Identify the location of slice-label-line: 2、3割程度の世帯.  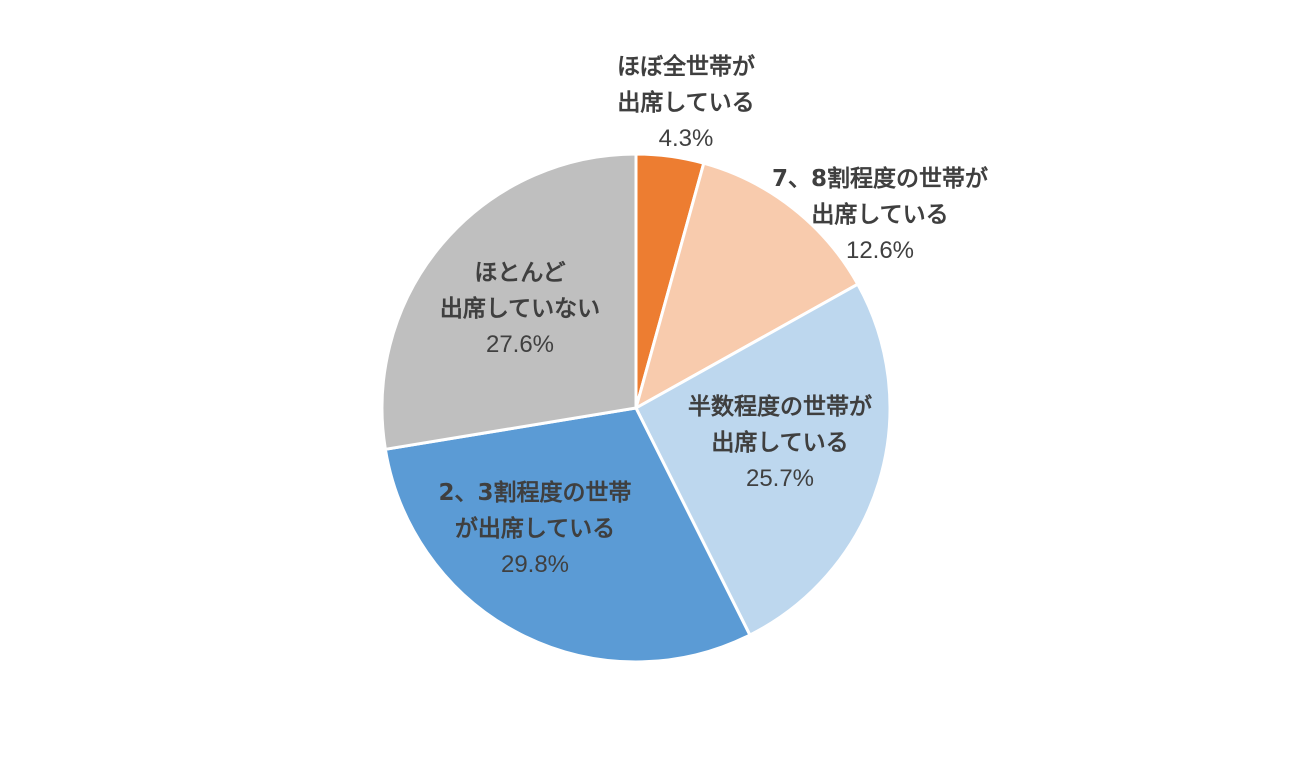
(534, 492).